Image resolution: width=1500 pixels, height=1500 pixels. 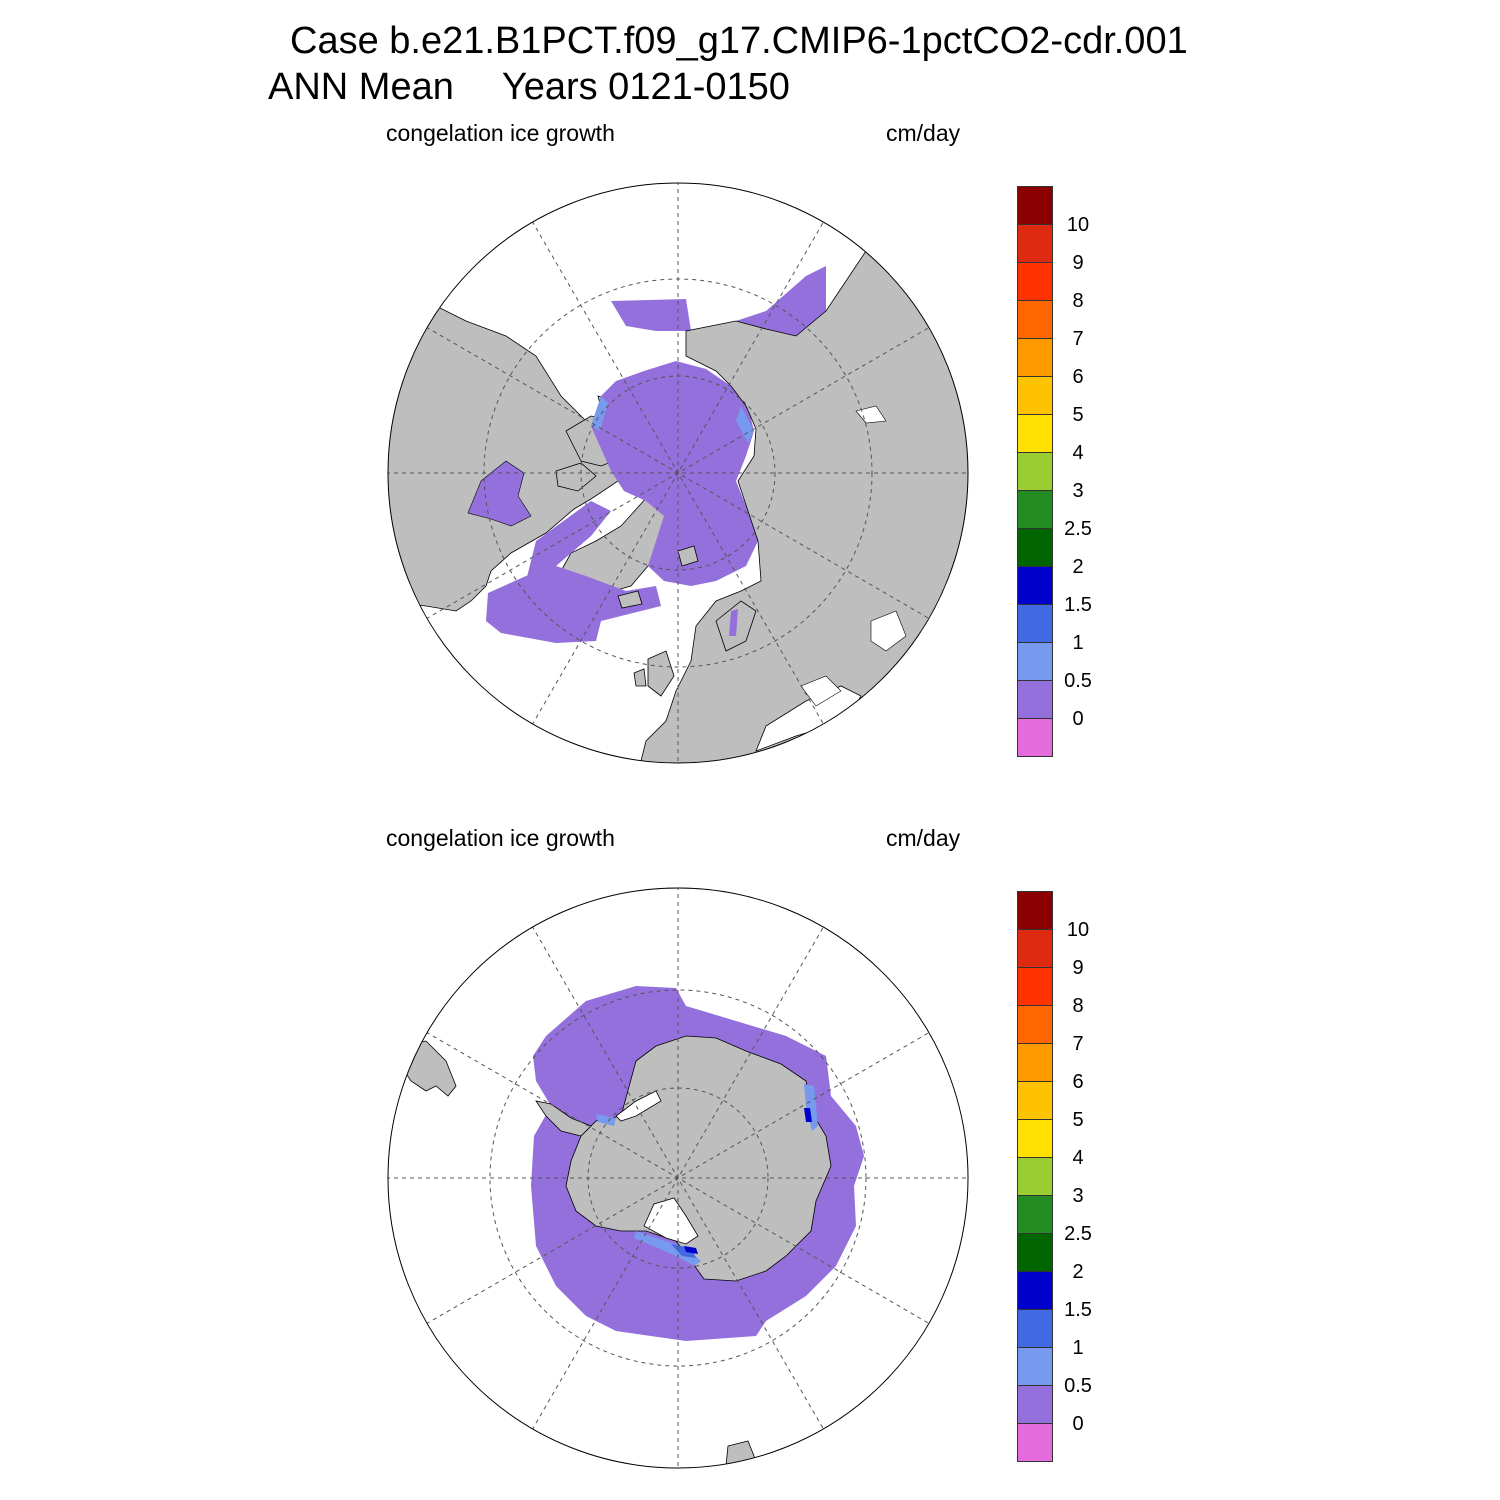 I want to click on season-label: ANN Mean, so click(x=361, y=87).